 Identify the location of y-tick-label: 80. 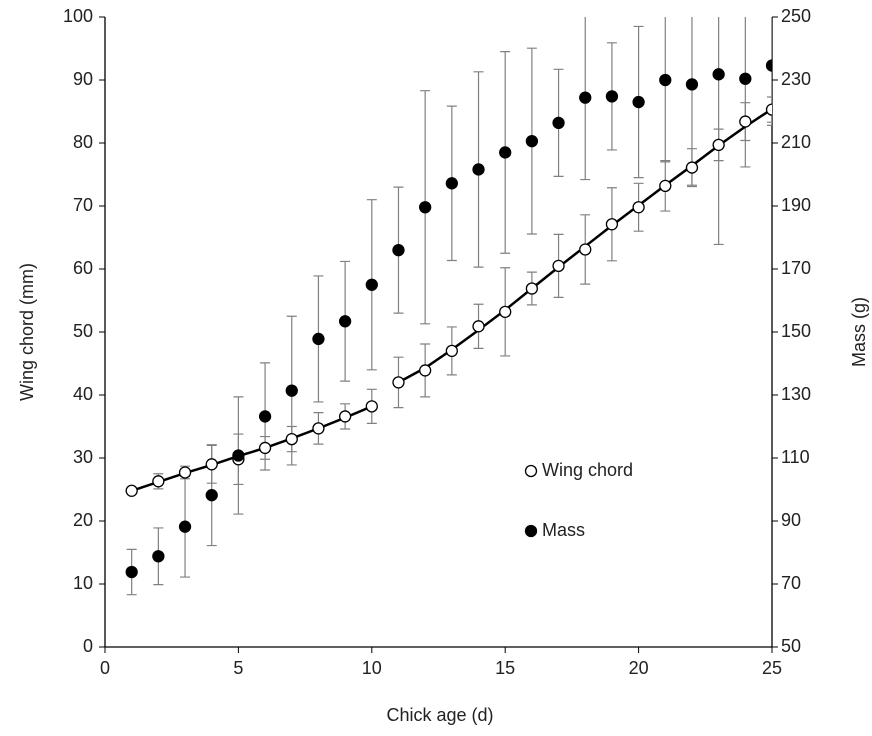
(83, 142).